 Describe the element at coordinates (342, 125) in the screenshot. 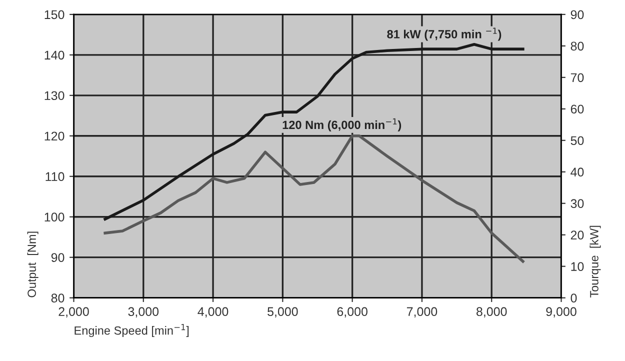

I see `annotation: 120 Nm (6,000 min$^{−1}$)` at that location.